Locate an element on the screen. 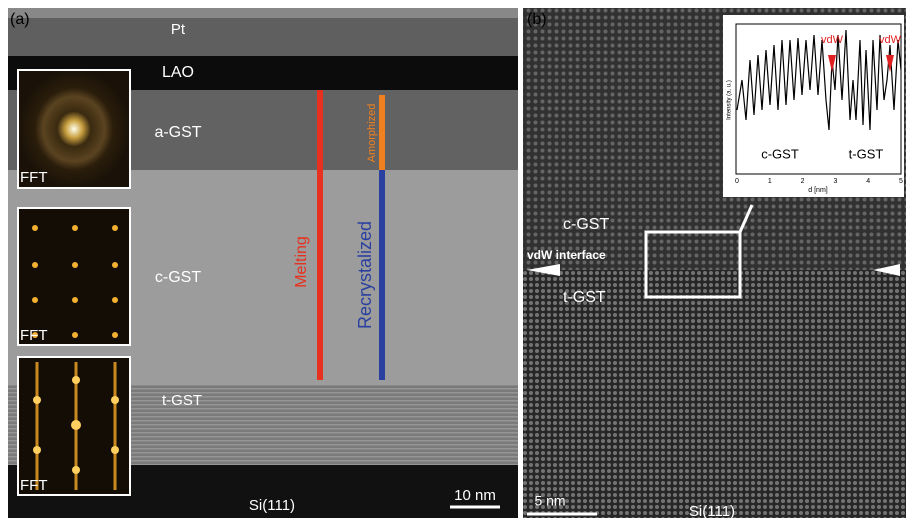  inset-phase: c-GST is located at coordinates (780, 153).